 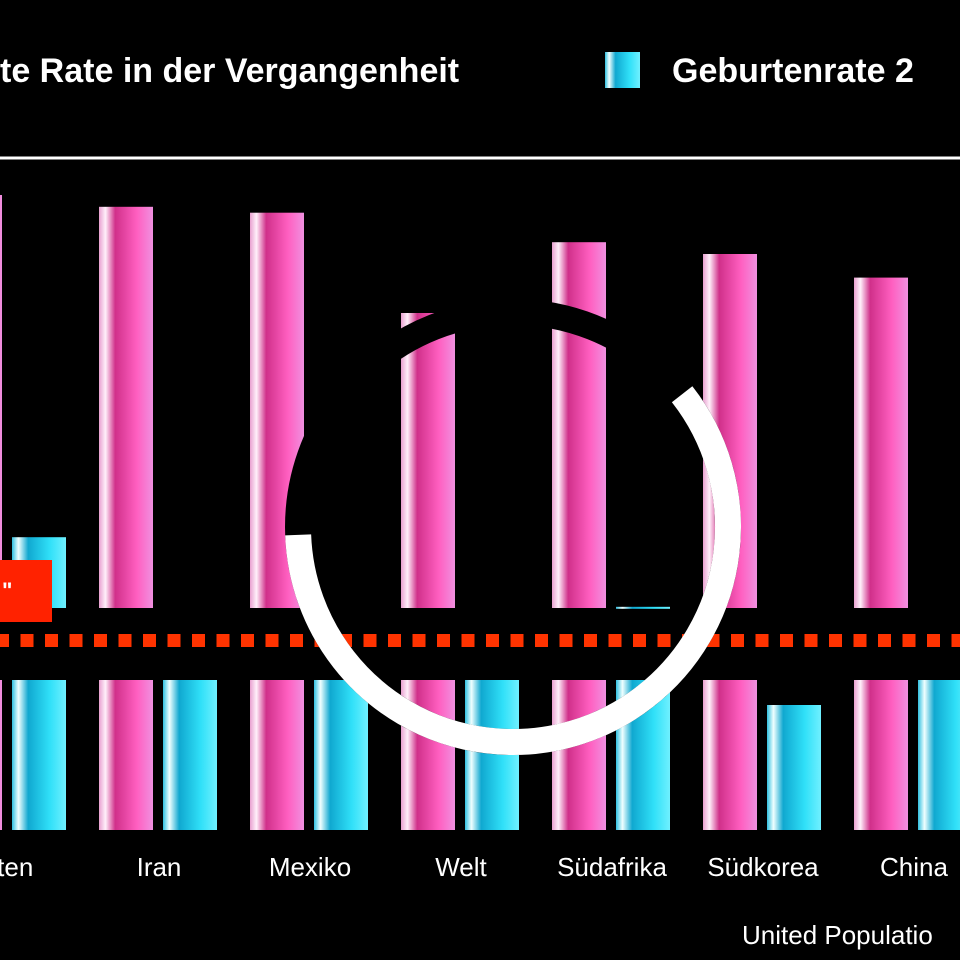 I want to click on category-label: Südafrika, so click(x=612, y=867).